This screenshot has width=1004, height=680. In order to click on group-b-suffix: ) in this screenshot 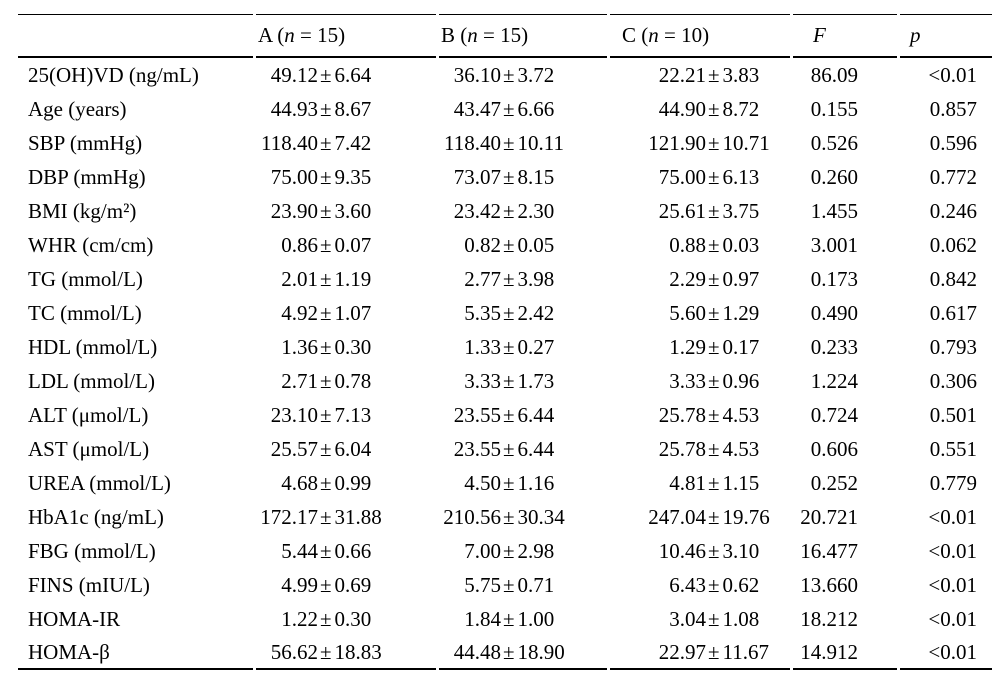, I will do `click(525, 35)`.